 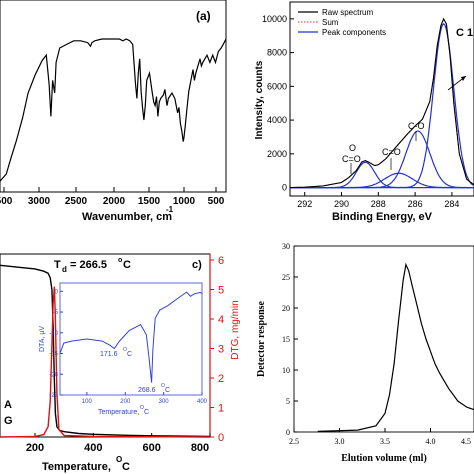 I want to click on annot-o: O, so click(x=352, y=148).